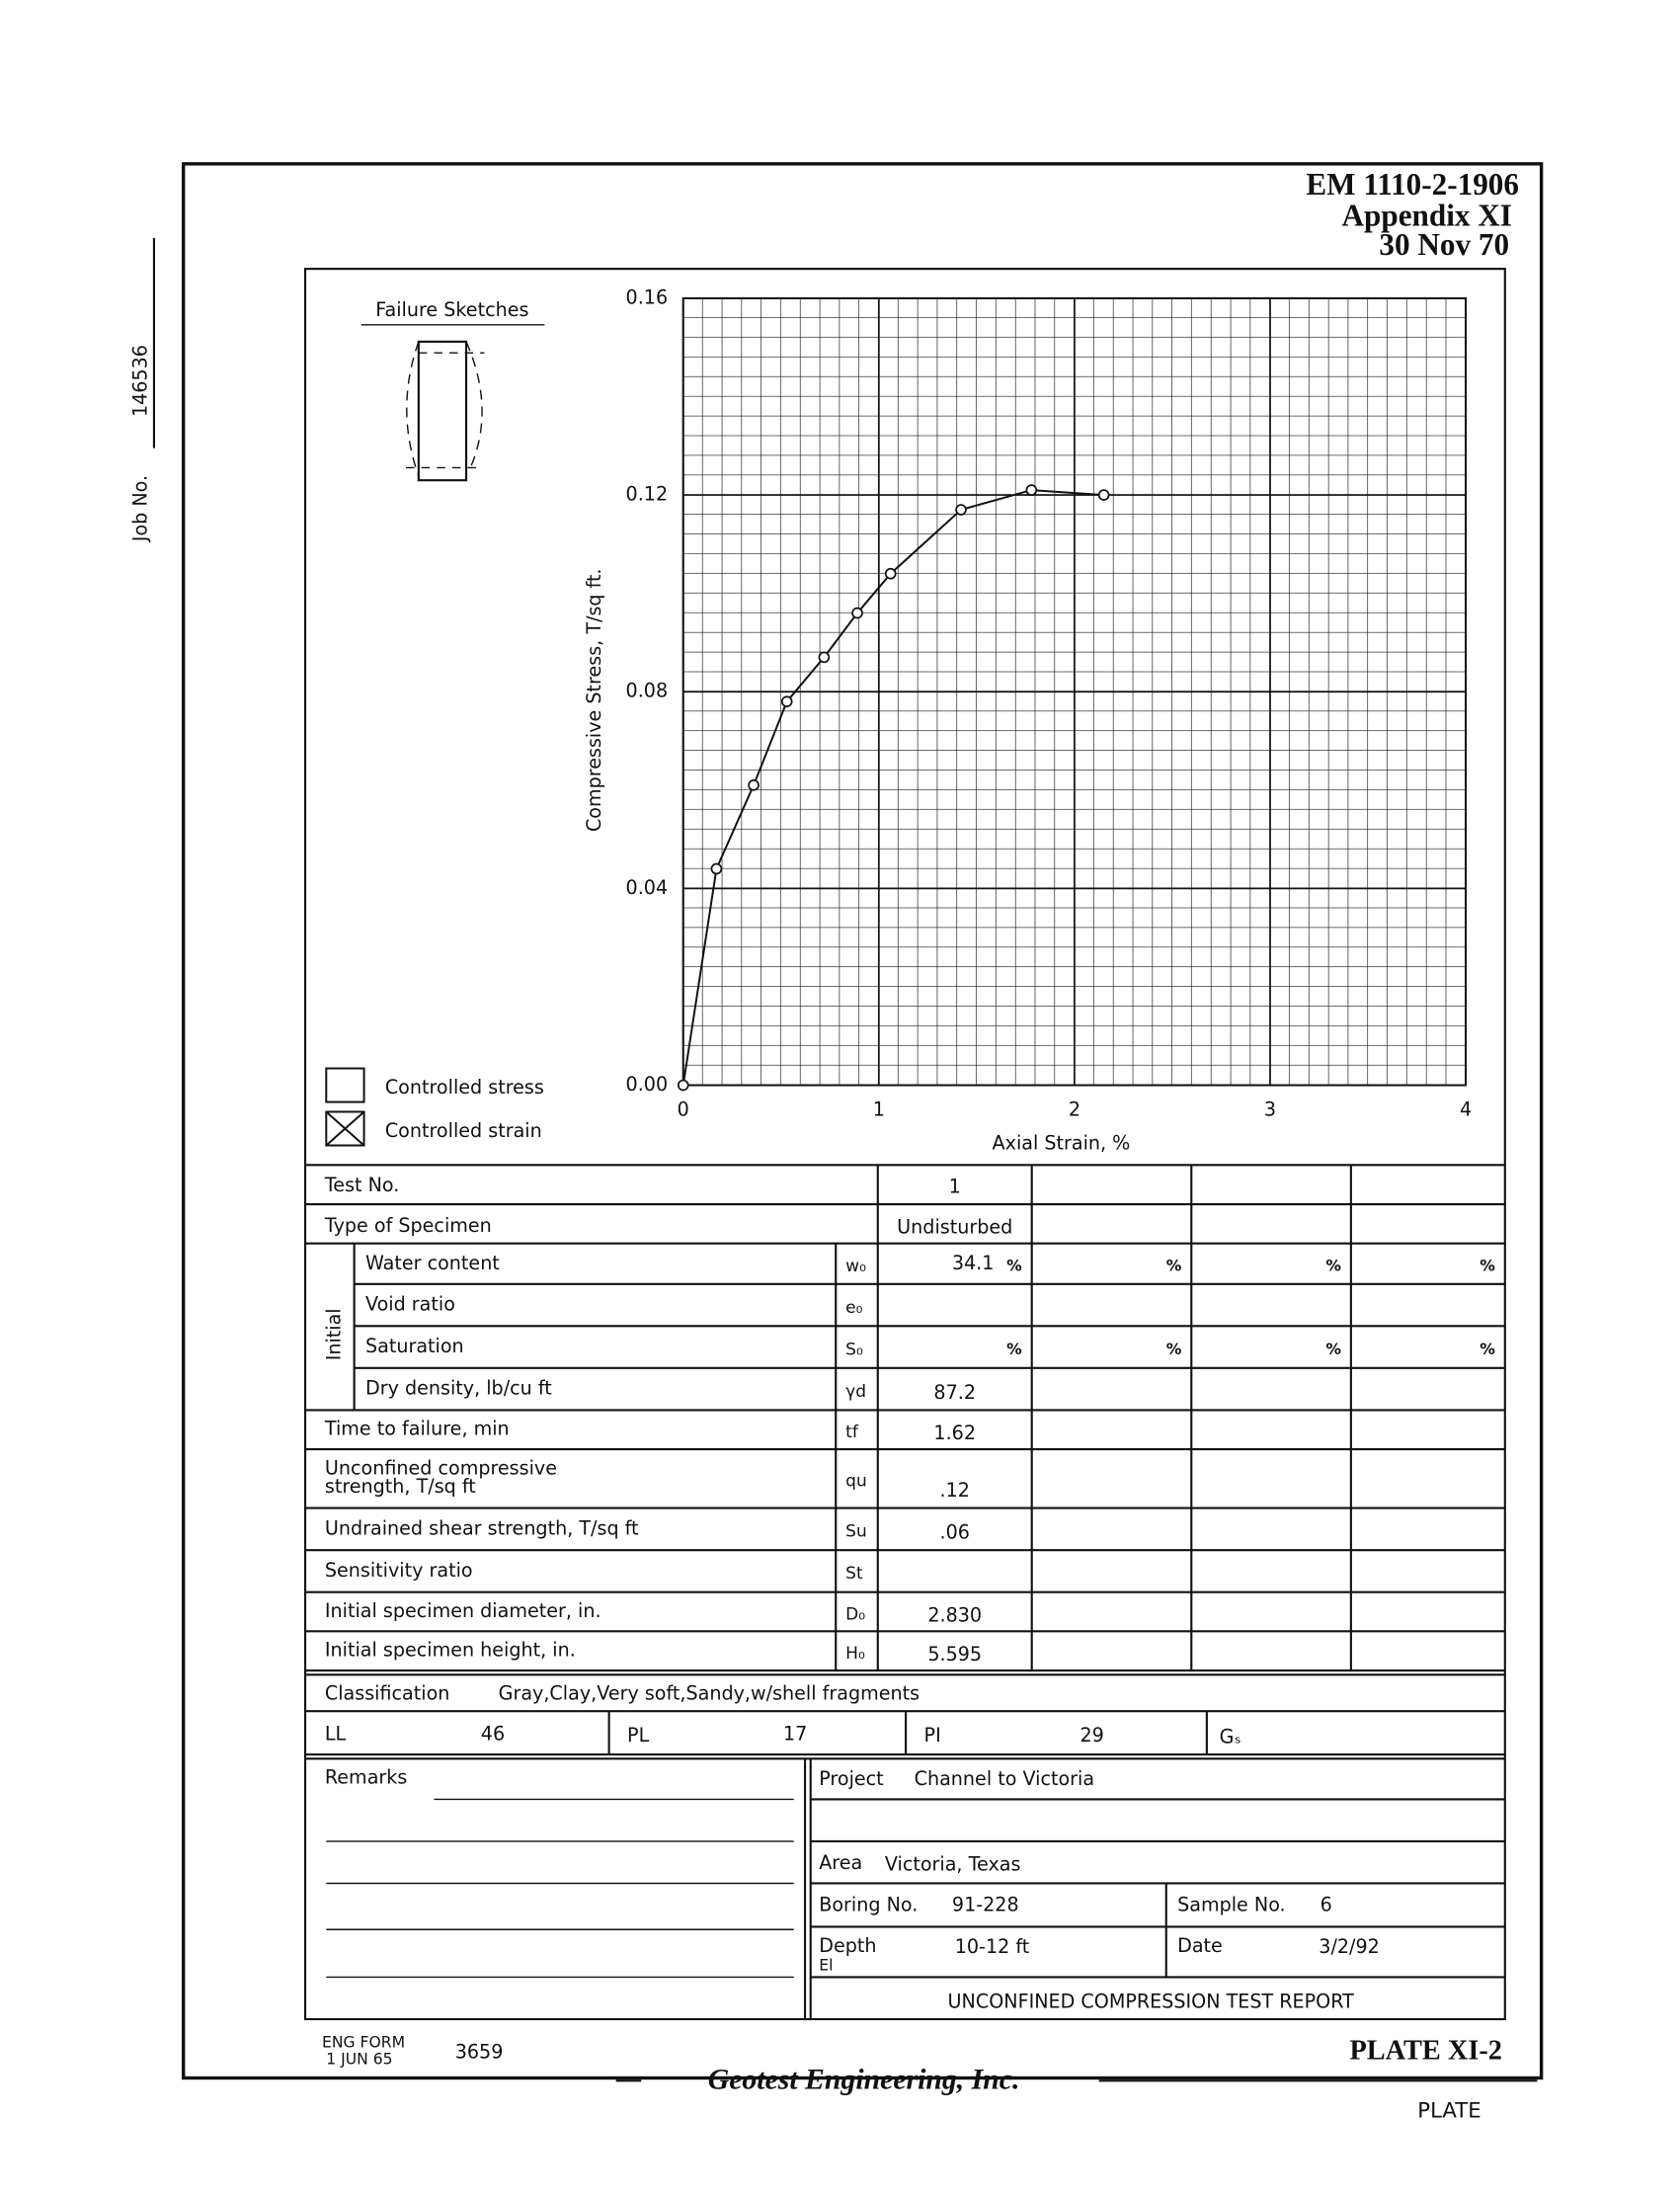 This screenshot has height=2197, width=1680. I want to click on row-label: strength, T/sq ft, so click(400, 1486).